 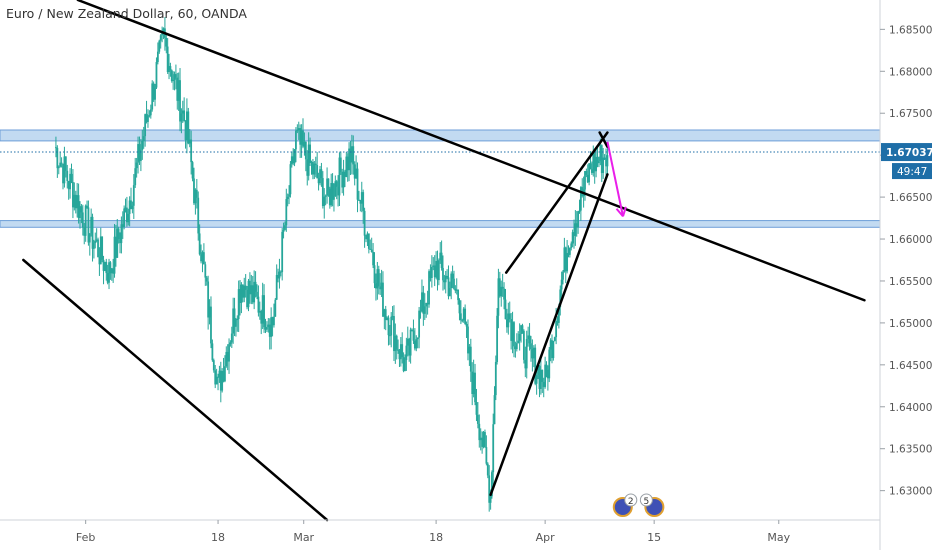 I want to click on y-tick-label: 1.67500, so click(x=910, y=114).